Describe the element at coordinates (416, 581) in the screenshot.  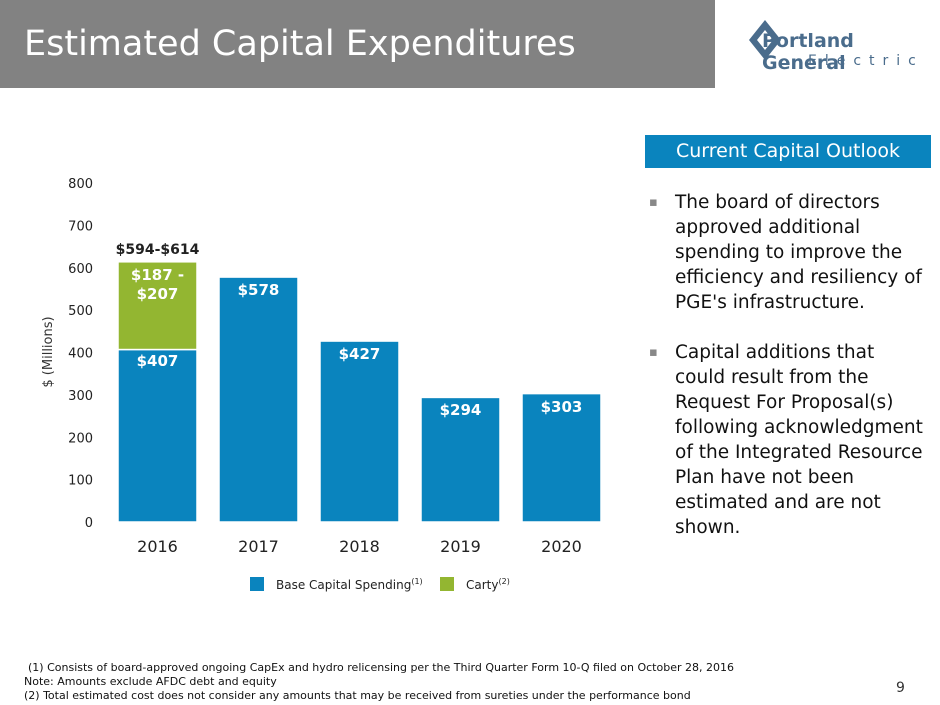
I see `legend-note: (1)` at that location.